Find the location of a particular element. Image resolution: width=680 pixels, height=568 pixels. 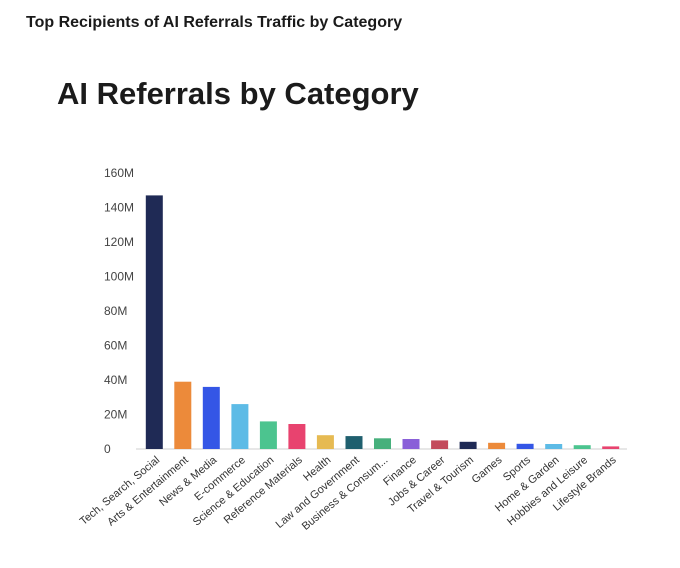

y-tick-label: 80M is located at coordinates (115, 311).